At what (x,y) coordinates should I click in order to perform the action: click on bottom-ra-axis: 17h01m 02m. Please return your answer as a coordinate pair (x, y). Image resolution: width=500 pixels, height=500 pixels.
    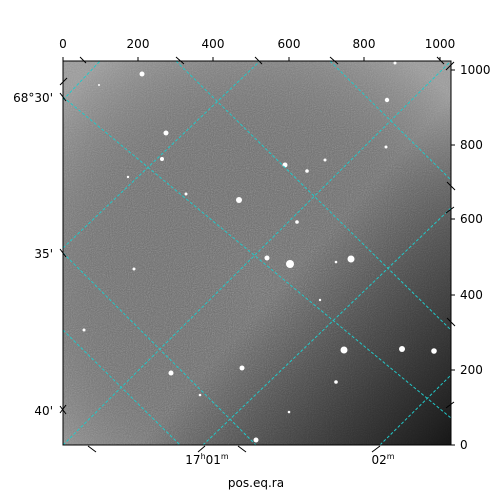
    Looking at the image, I should click on (289, 459).